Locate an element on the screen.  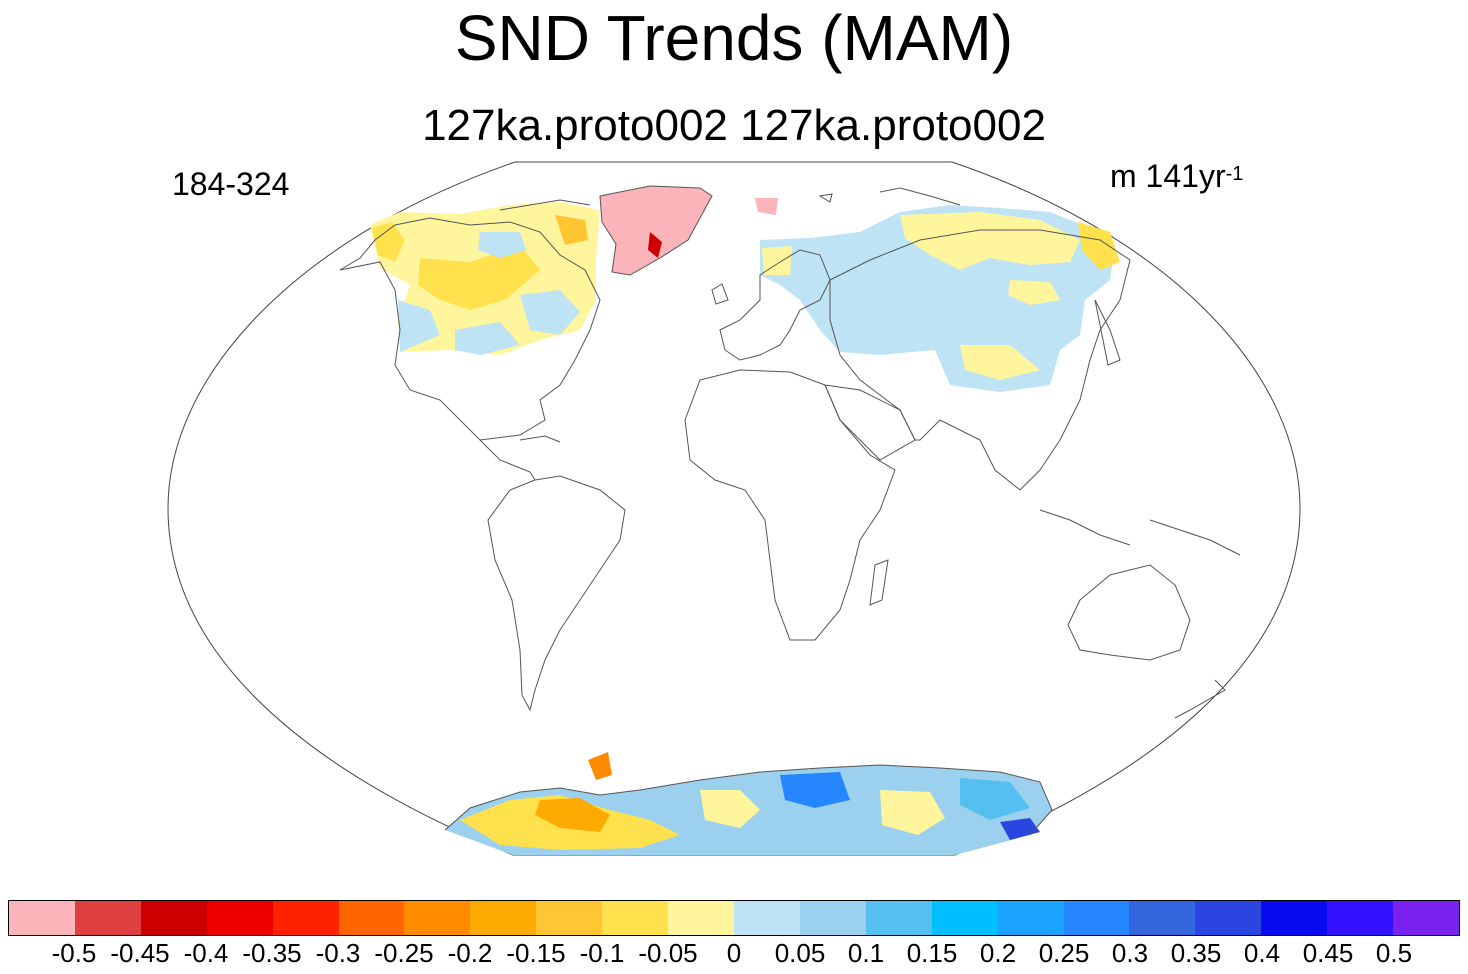
colorbar-tick-label: -0.5 is located at coordinates (74, 953).